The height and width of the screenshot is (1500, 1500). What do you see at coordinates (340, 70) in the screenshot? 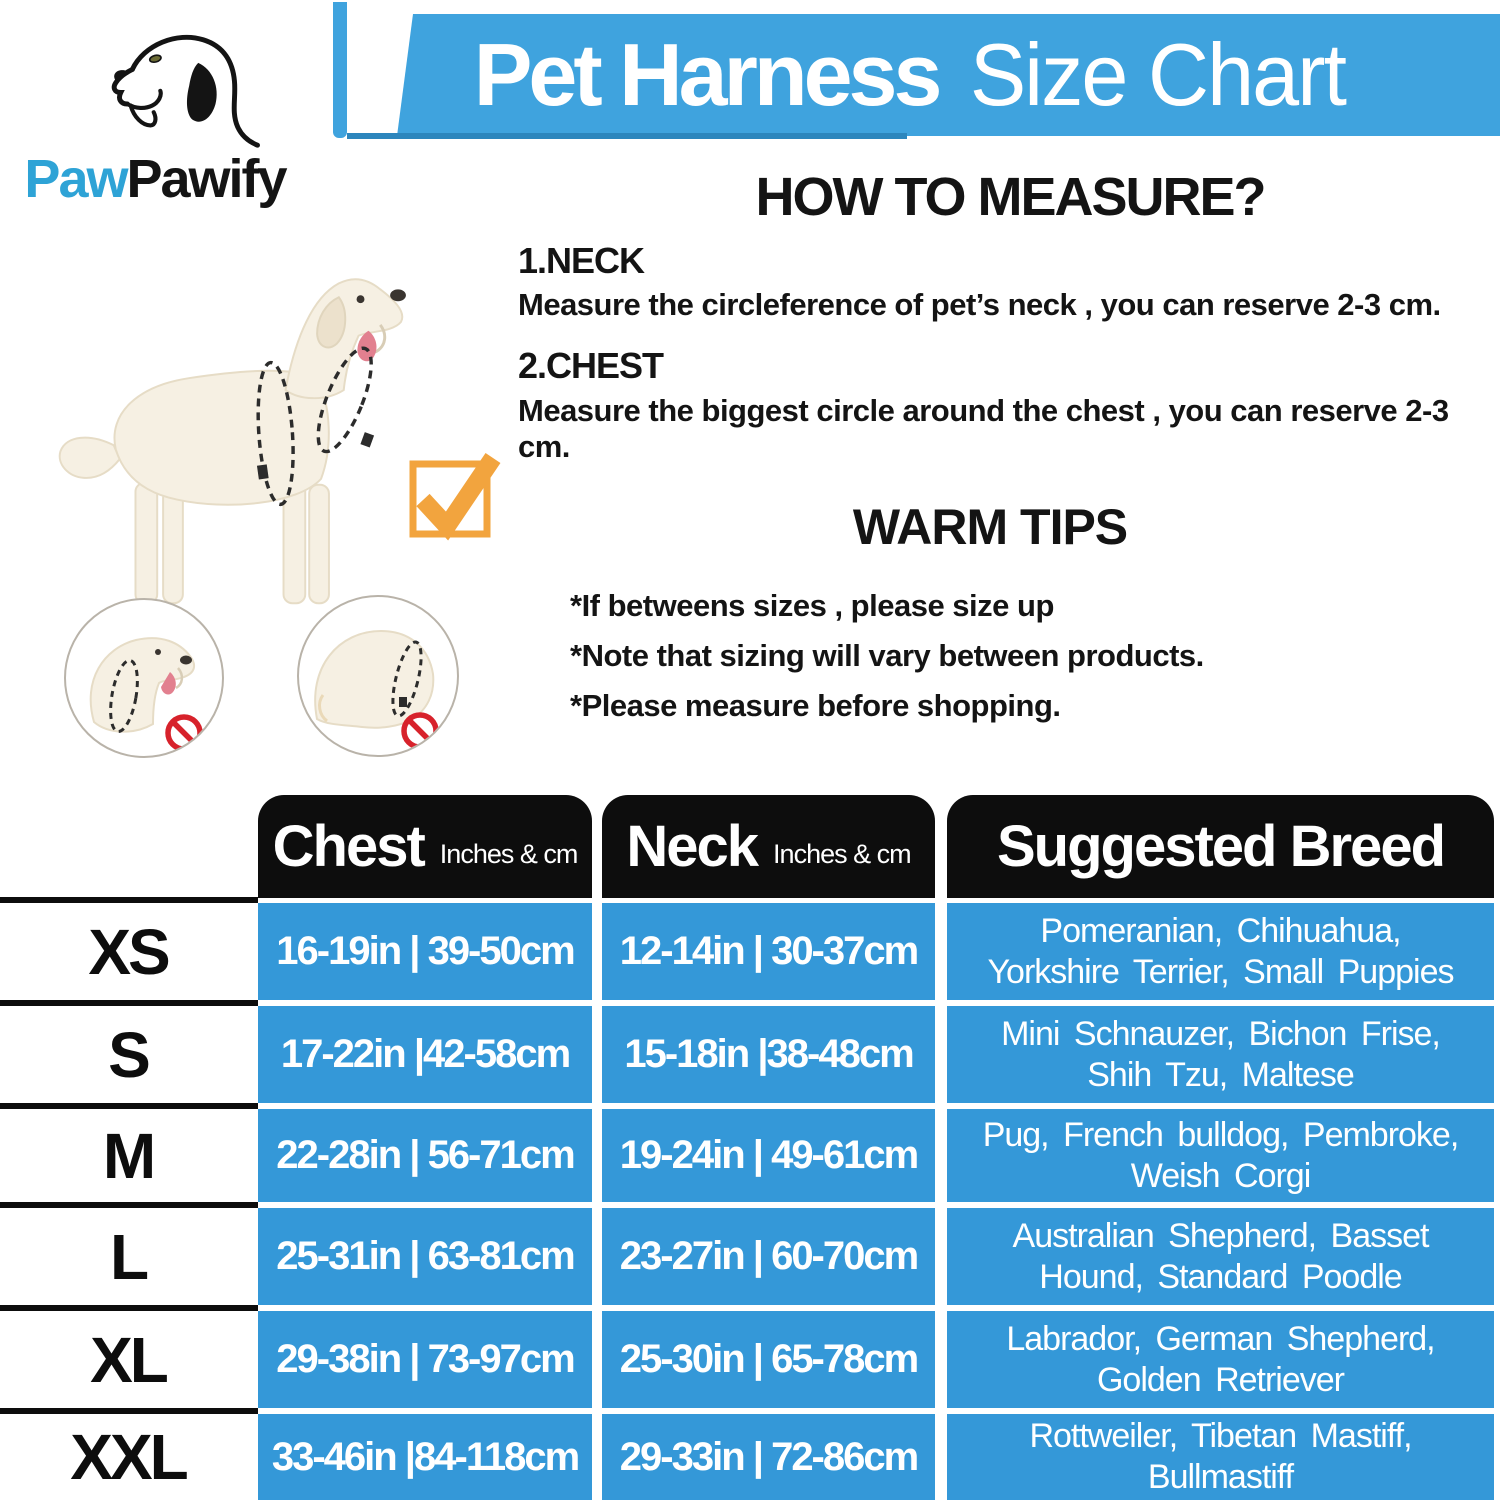
I see `banner-accent-stripe` at bounding box center [340, 70].